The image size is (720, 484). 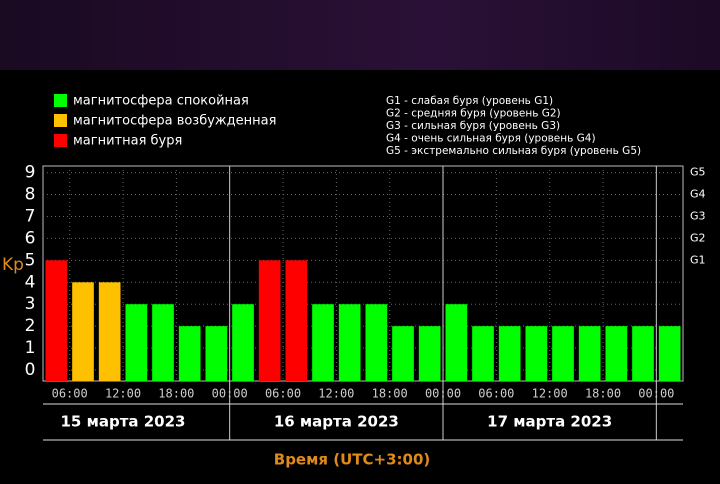 I want to click on day-label: 17 марта 2023, so click(x=549, y=422).